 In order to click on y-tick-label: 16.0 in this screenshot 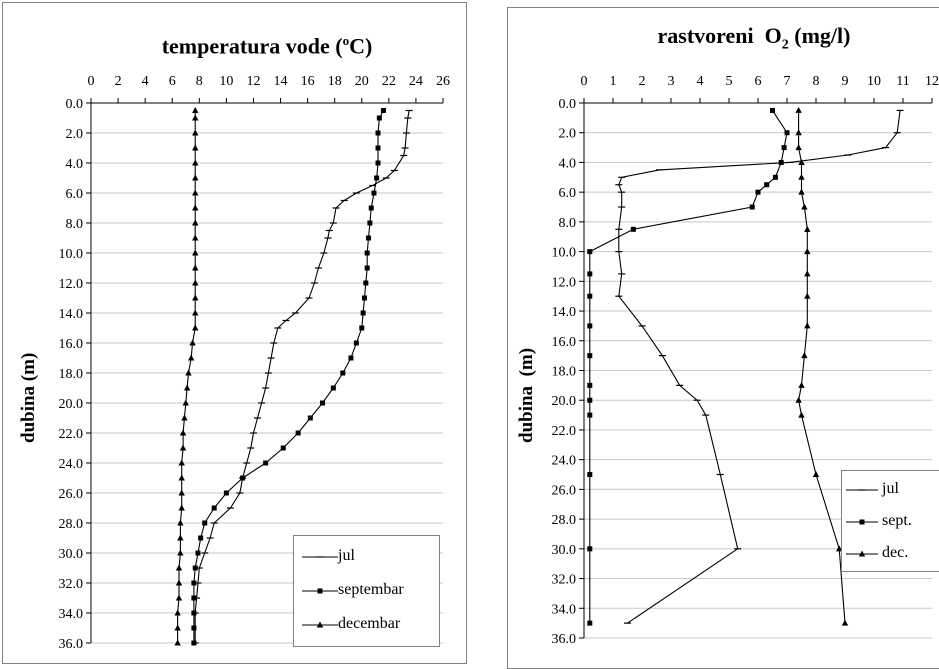, I will do `click(564, 342)`.